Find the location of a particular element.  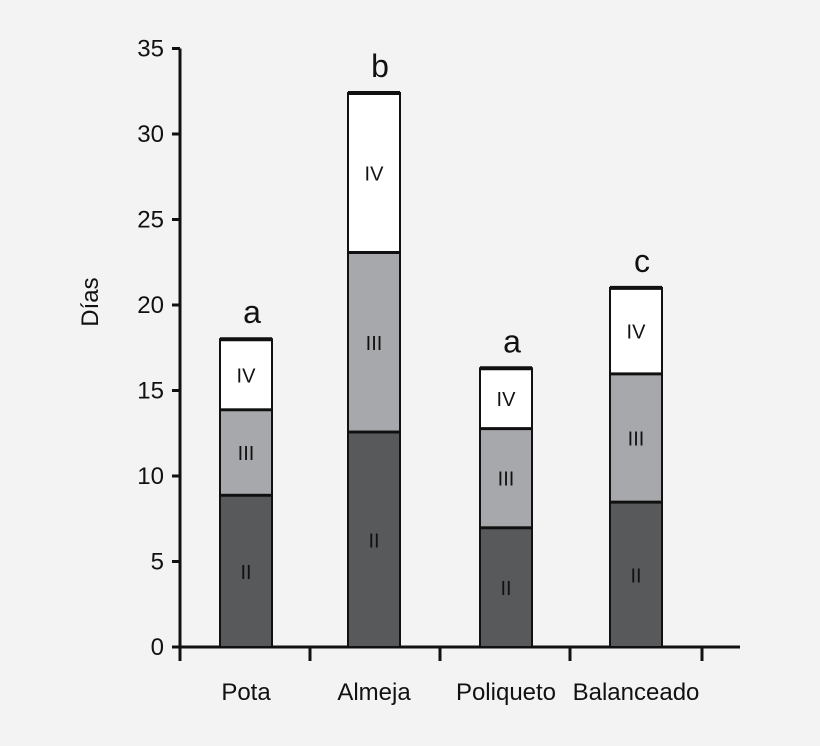

significance-letter: b is located at coordinates (380, 66).